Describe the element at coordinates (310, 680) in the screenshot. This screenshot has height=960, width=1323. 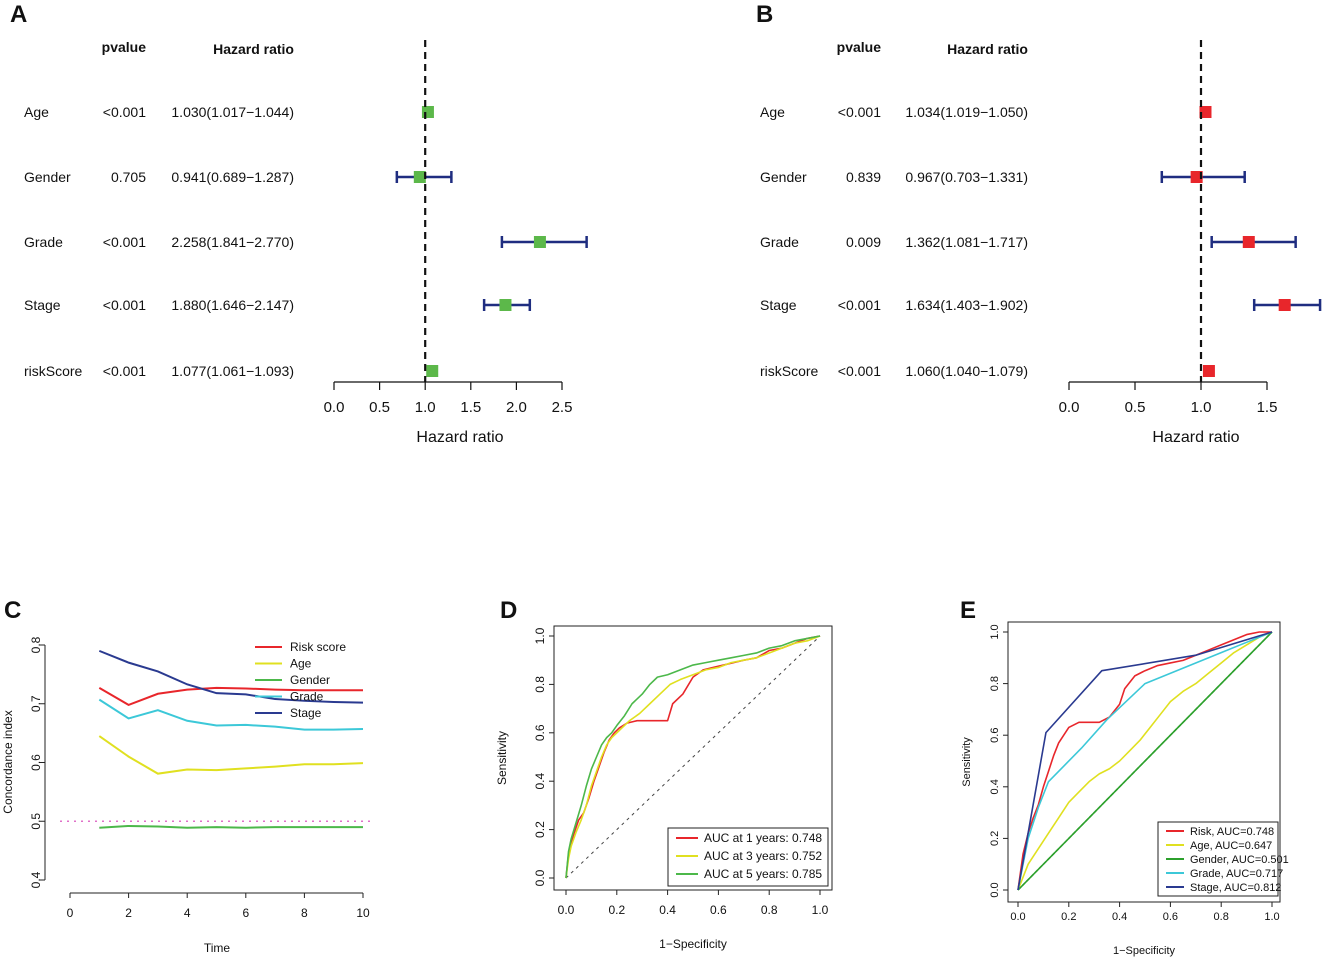
I see `legend-entry: Gender` at that location.